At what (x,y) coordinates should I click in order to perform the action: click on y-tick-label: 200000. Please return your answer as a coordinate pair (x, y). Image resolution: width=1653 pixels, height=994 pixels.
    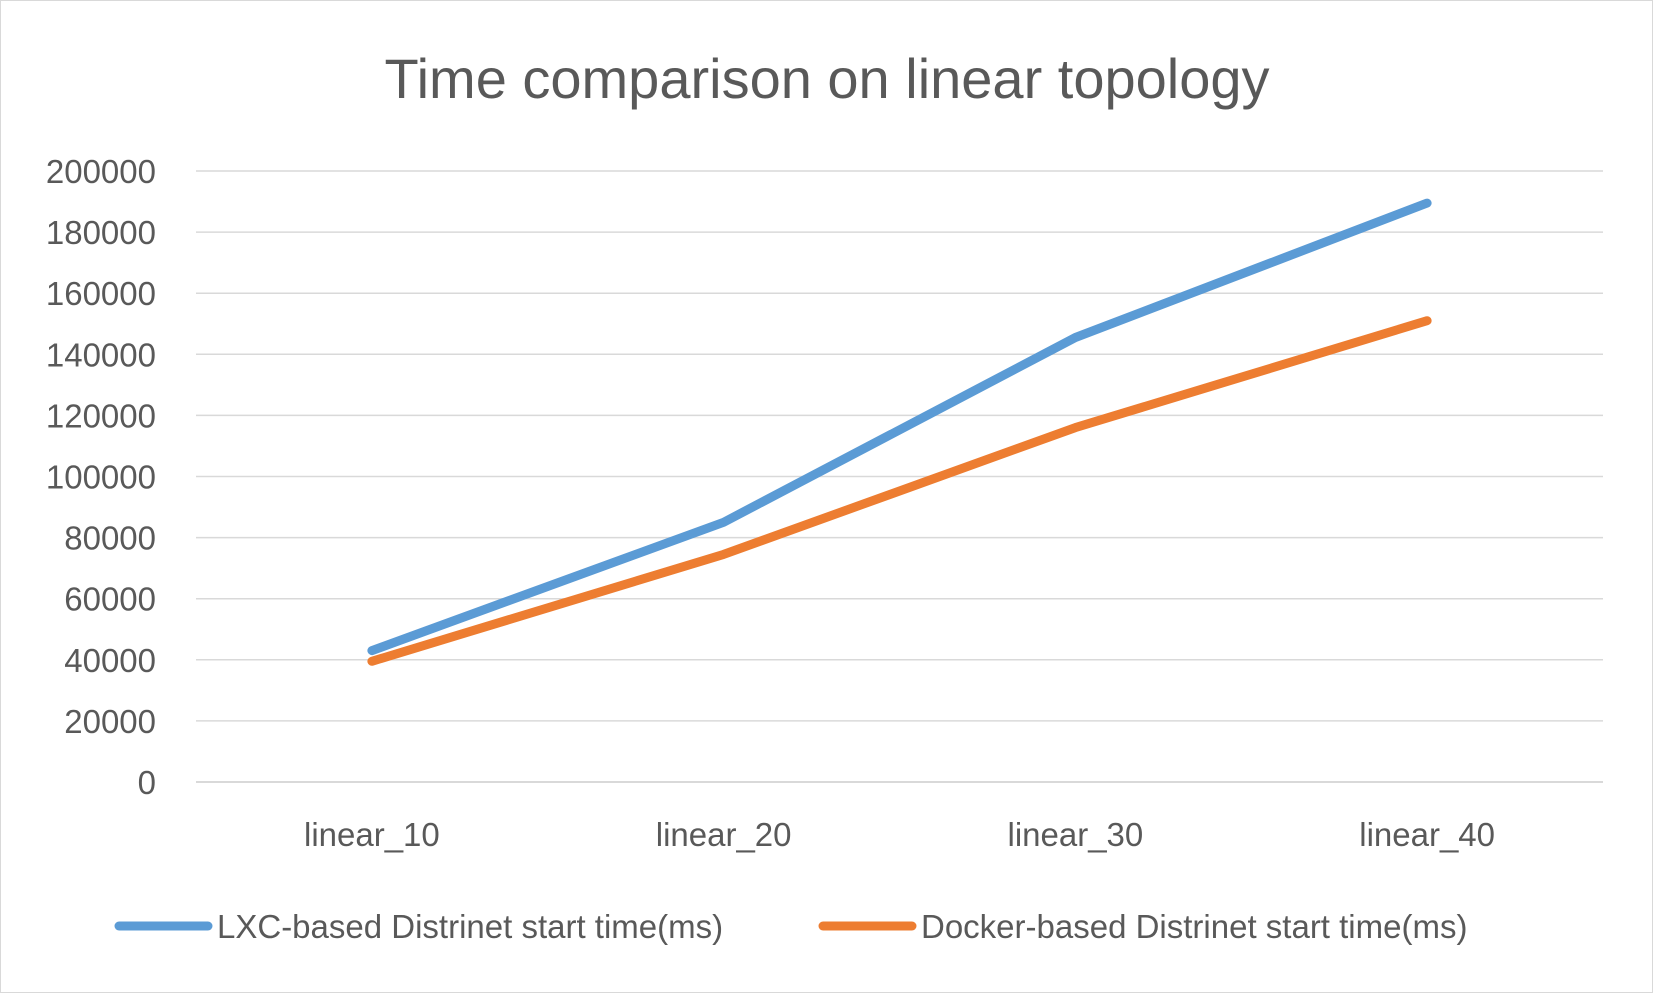
    Looking at the image, I should click on (101, 171).